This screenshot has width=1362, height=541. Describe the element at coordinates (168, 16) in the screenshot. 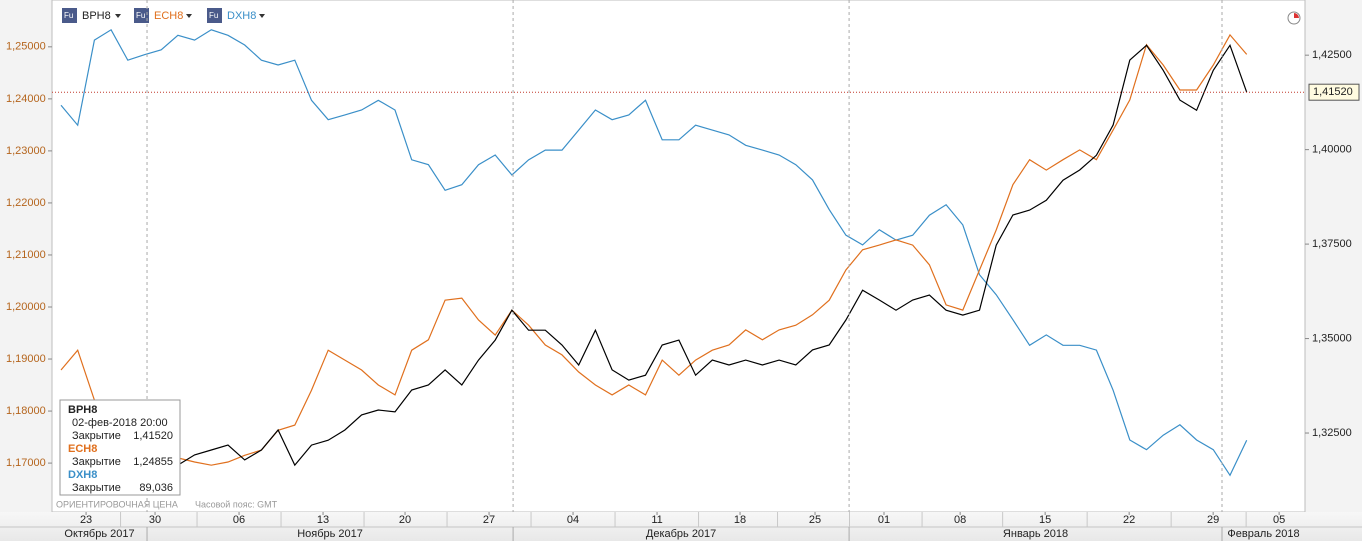

I see `legend-entry: ECH8` at that location.